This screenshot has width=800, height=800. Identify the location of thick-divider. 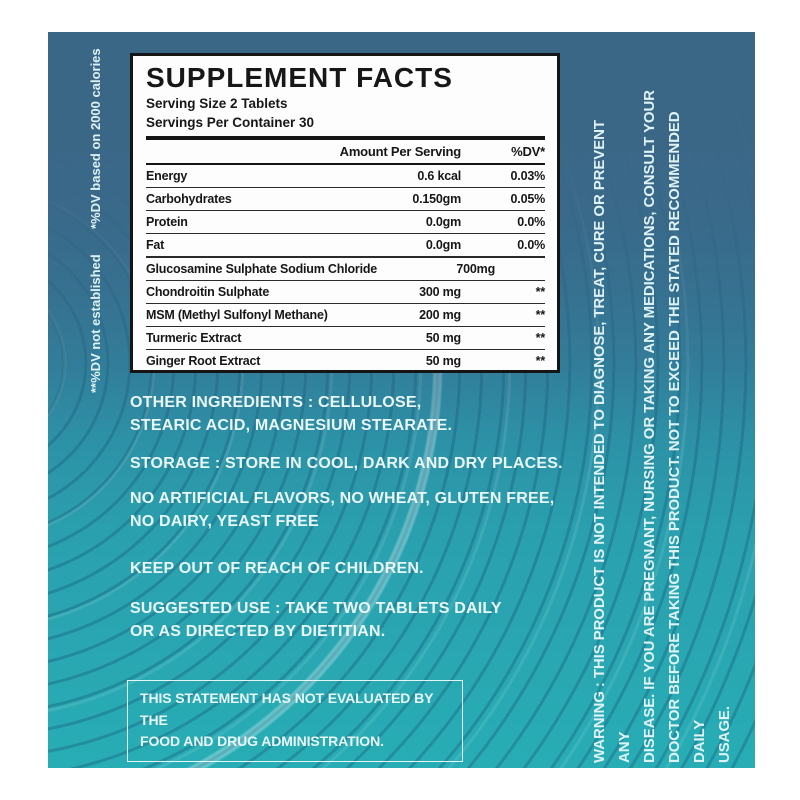
(345, 138).